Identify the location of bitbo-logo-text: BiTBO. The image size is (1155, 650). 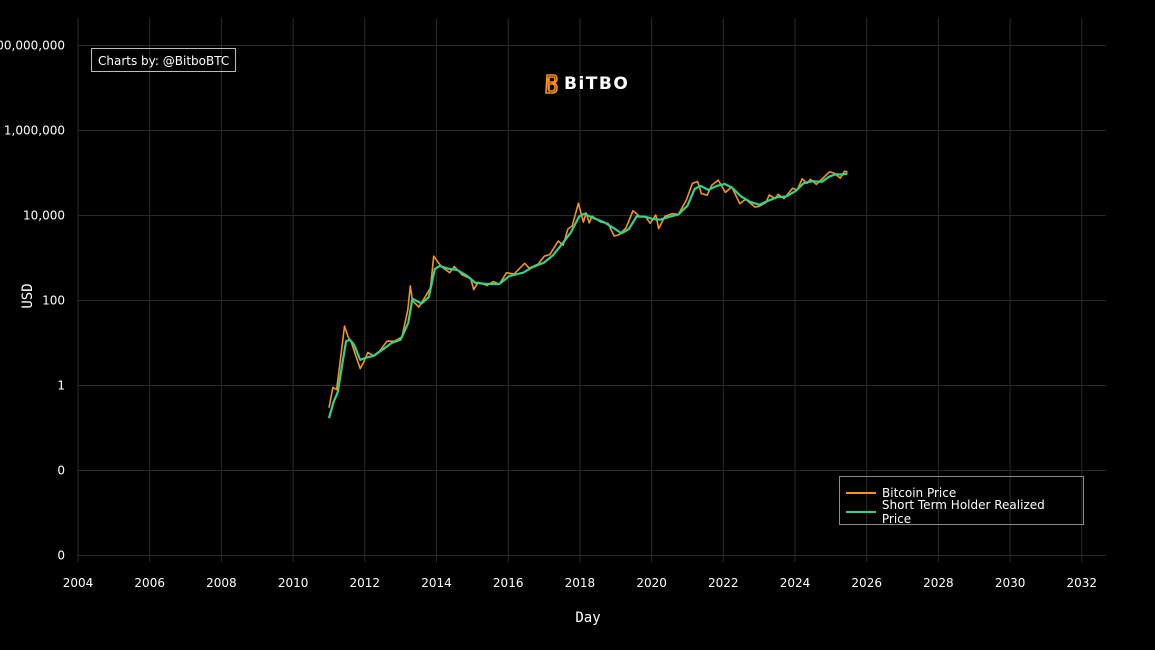
(597, 84).